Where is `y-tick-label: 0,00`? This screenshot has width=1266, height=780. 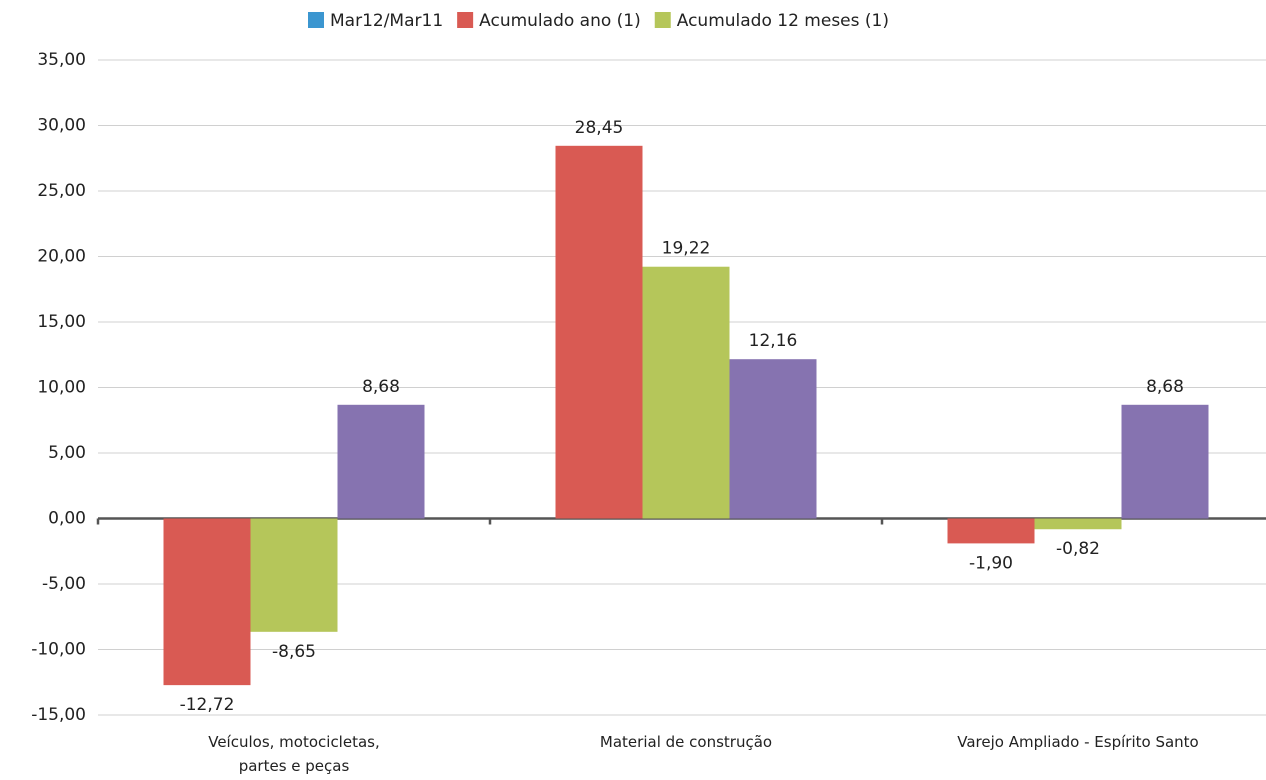
y-tick-label: 0,00 is located at coordinates (67, 519).